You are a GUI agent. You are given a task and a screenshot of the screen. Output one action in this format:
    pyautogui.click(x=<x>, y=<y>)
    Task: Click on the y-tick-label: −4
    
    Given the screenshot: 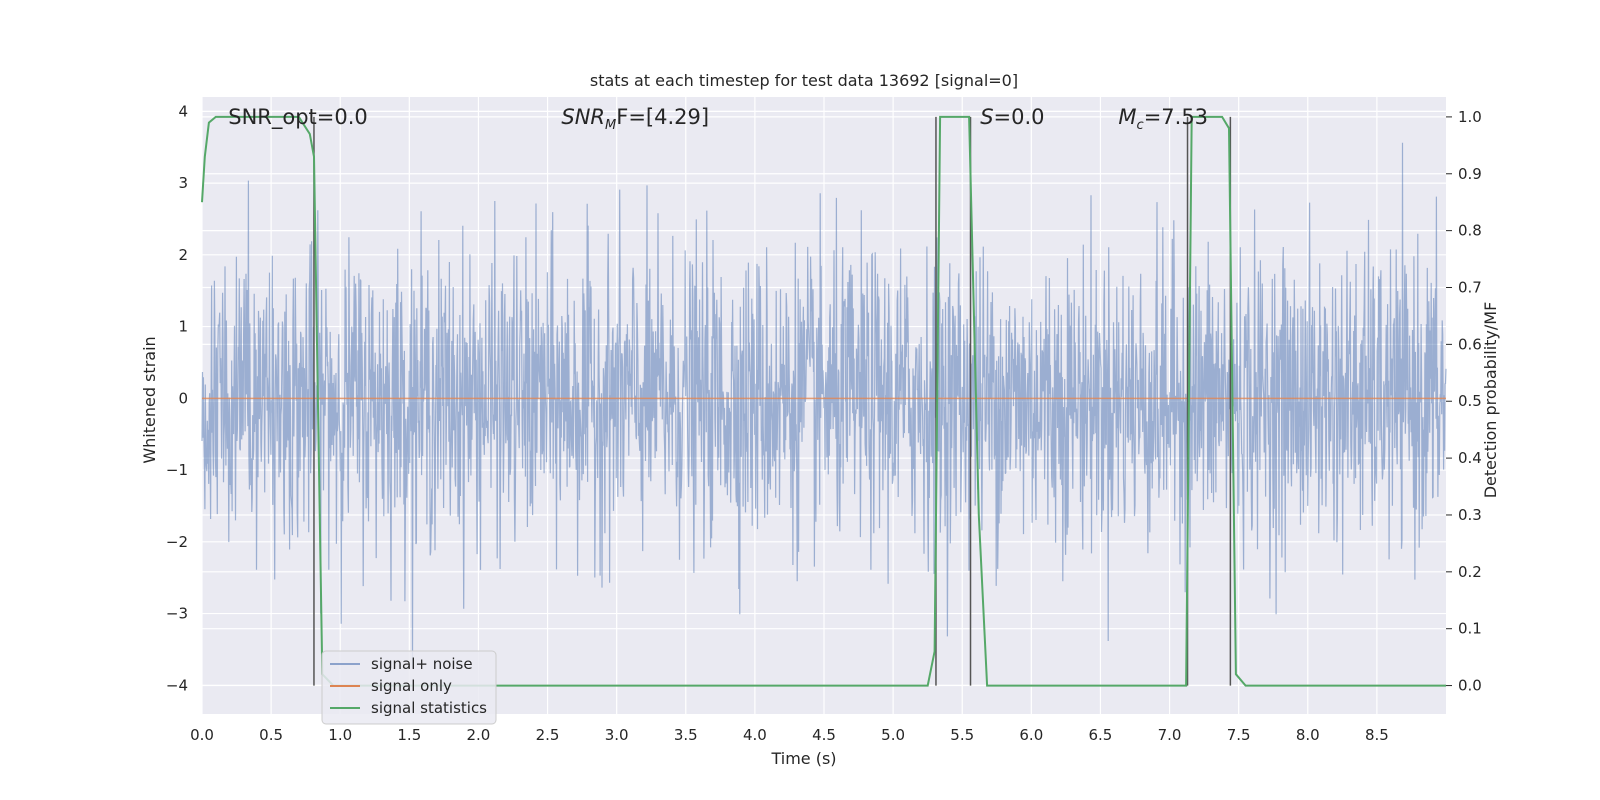 What is the action you would take?
    pyautogui.click(x=177, y=685)
    